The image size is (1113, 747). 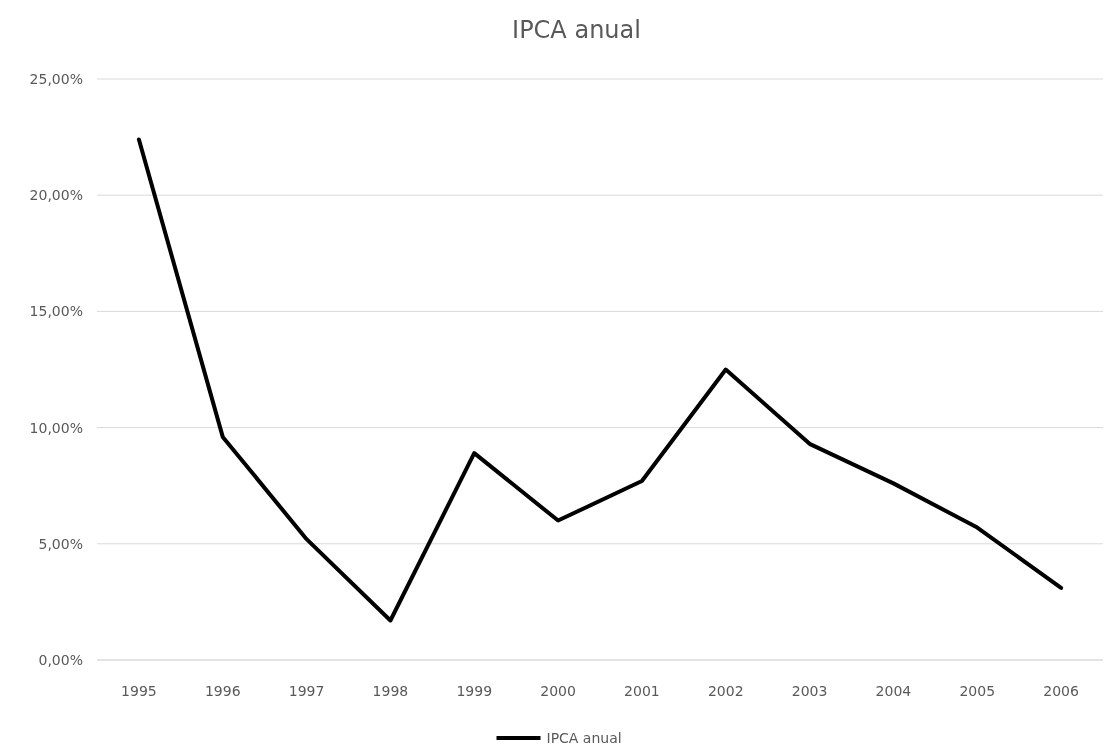 I want to click on y-tick-label: 25,00%, so click(x=56, y=78).